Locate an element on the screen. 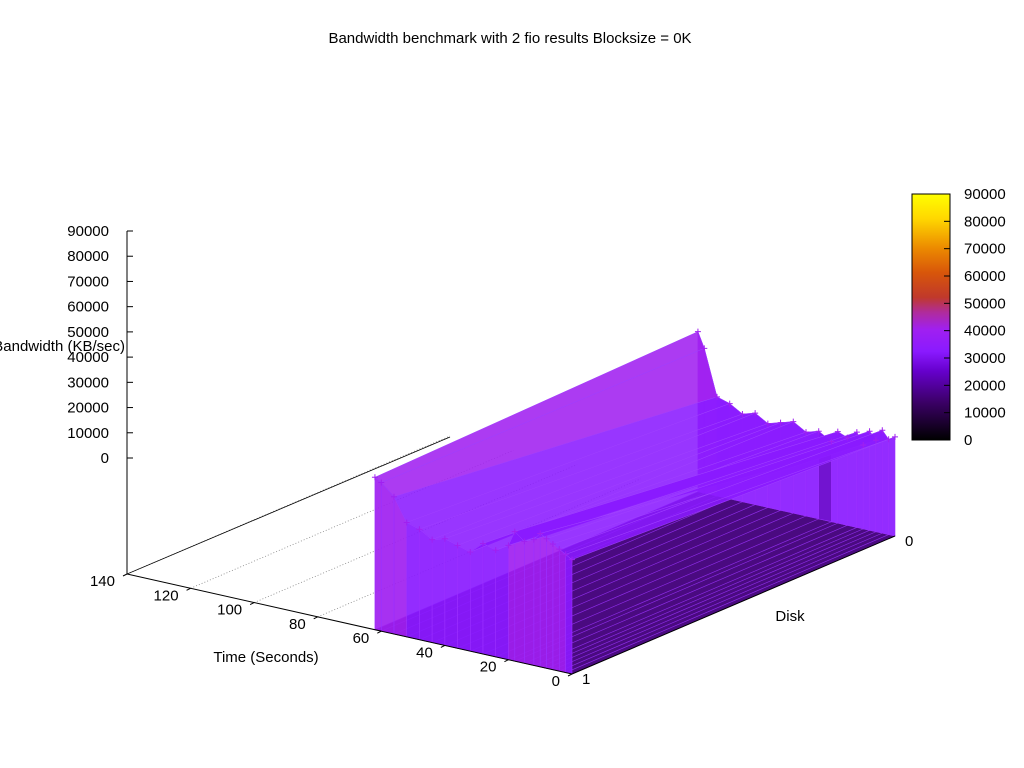 The width and height of the screenshot is (1024, 768). y-tick-label-0: 0 is located at coordinates (909, 541).